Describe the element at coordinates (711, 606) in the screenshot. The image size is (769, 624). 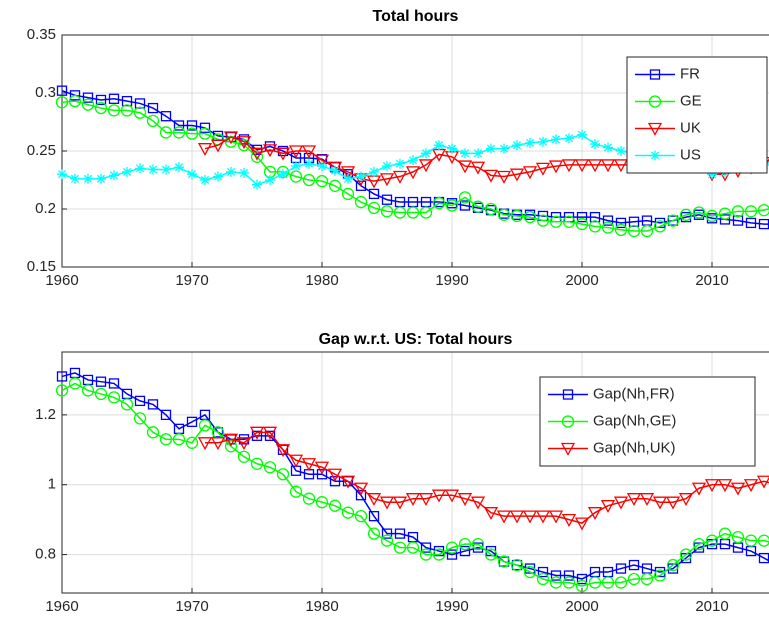
I see `x-tick-label: 2010` at that location.